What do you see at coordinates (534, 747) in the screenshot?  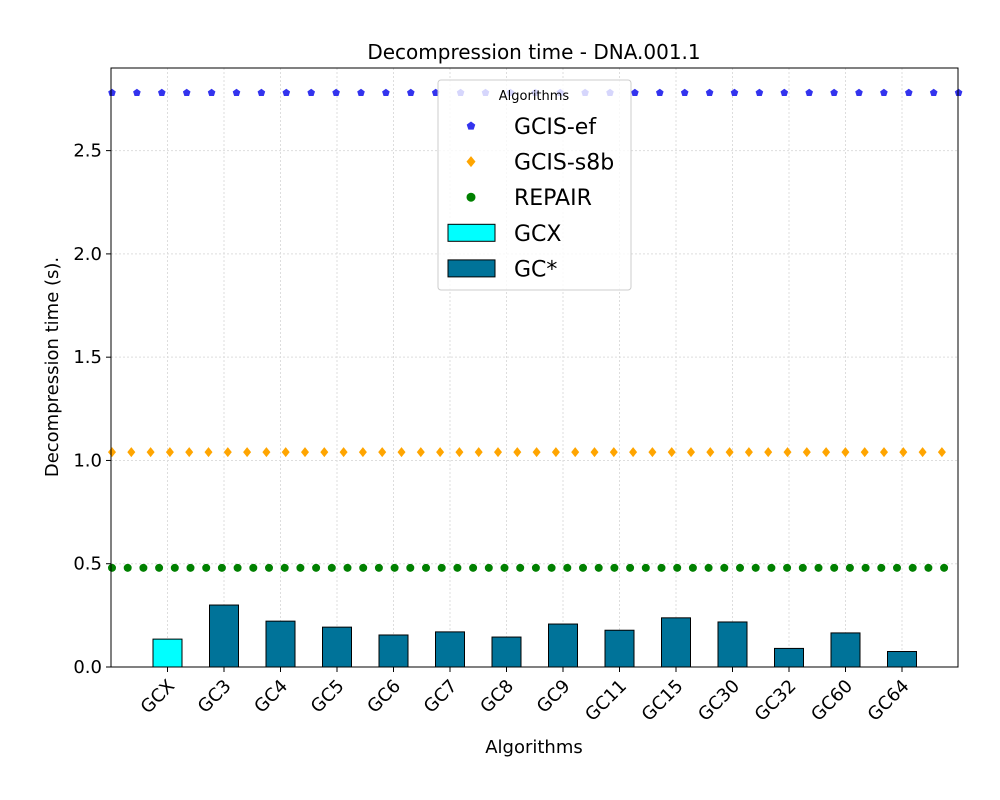 I see `x-axis-label: Algorithms` at bounding box center [534, 747].